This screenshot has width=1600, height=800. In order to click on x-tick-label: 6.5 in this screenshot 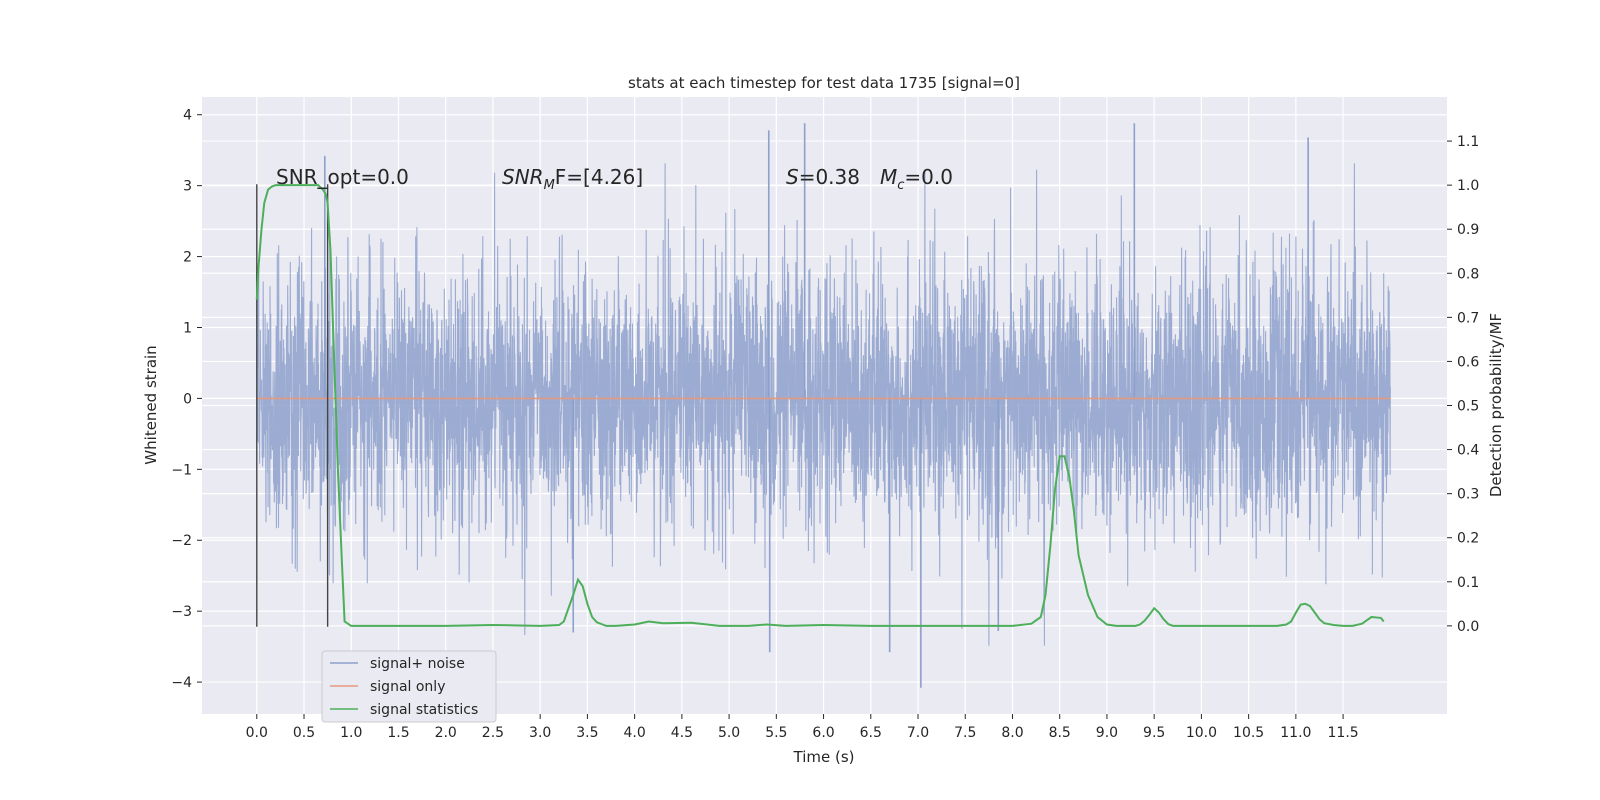, I will do `click(871, 733)`.